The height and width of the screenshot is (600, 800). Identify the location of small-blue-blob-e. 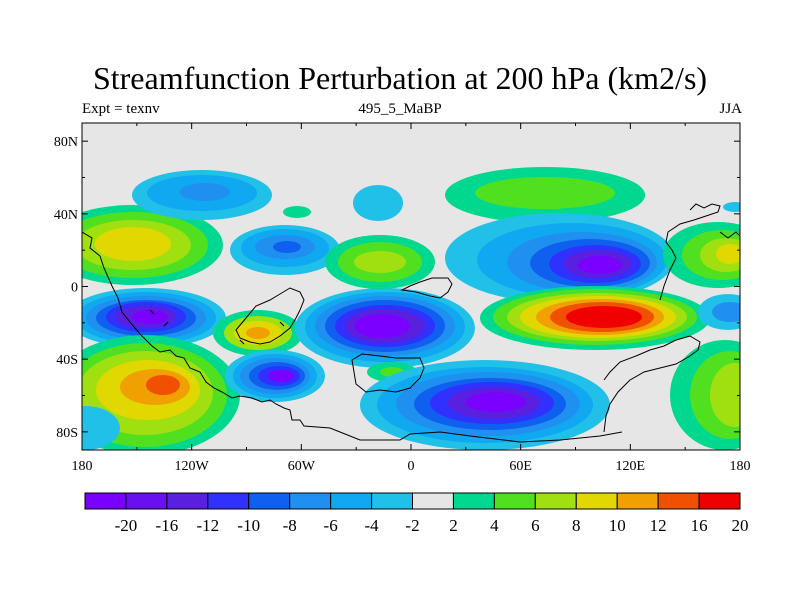
(719, 312).